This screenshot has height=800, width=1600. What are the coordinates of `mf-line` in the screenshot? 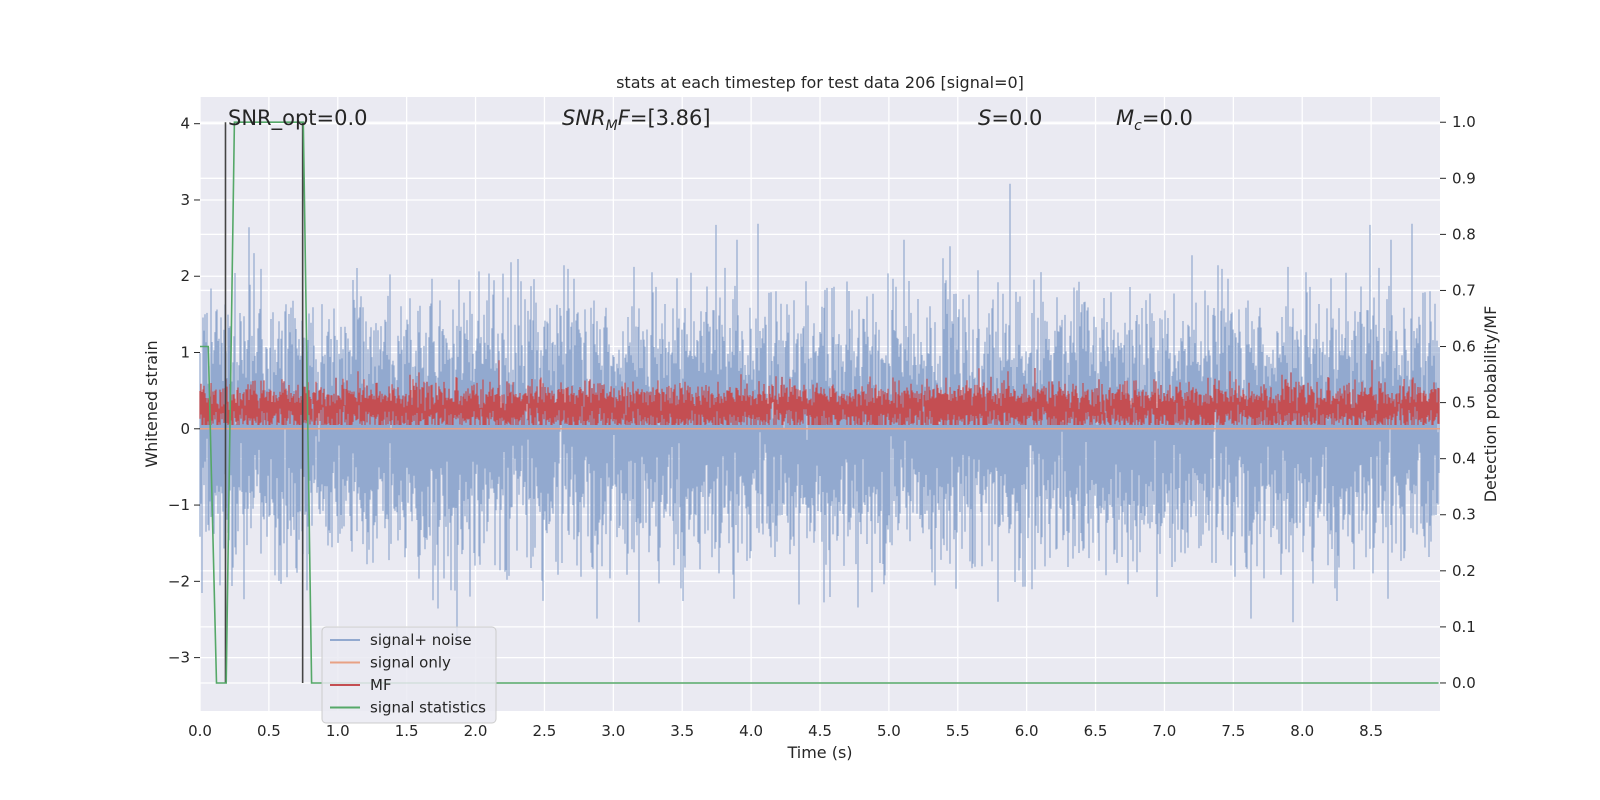 It's located at (819, 392).